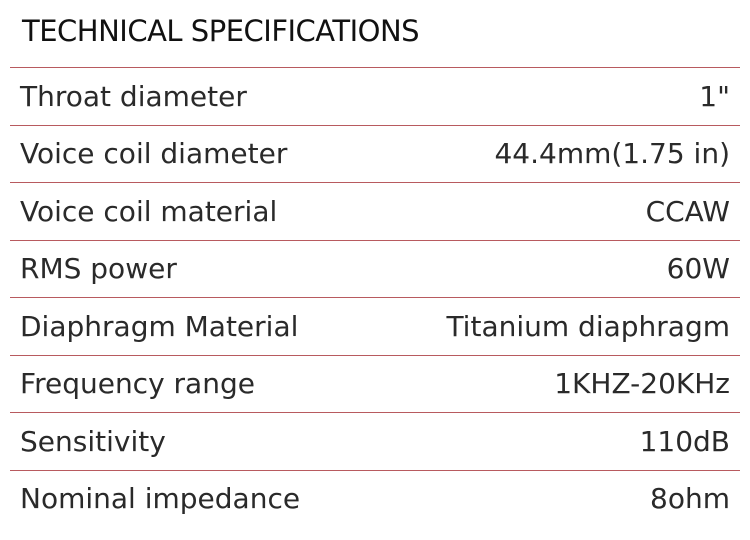  Describe the element at coordinates (375, 211) in the screenshot. I see `spec-row: Voice coil material CCAW` at that location.